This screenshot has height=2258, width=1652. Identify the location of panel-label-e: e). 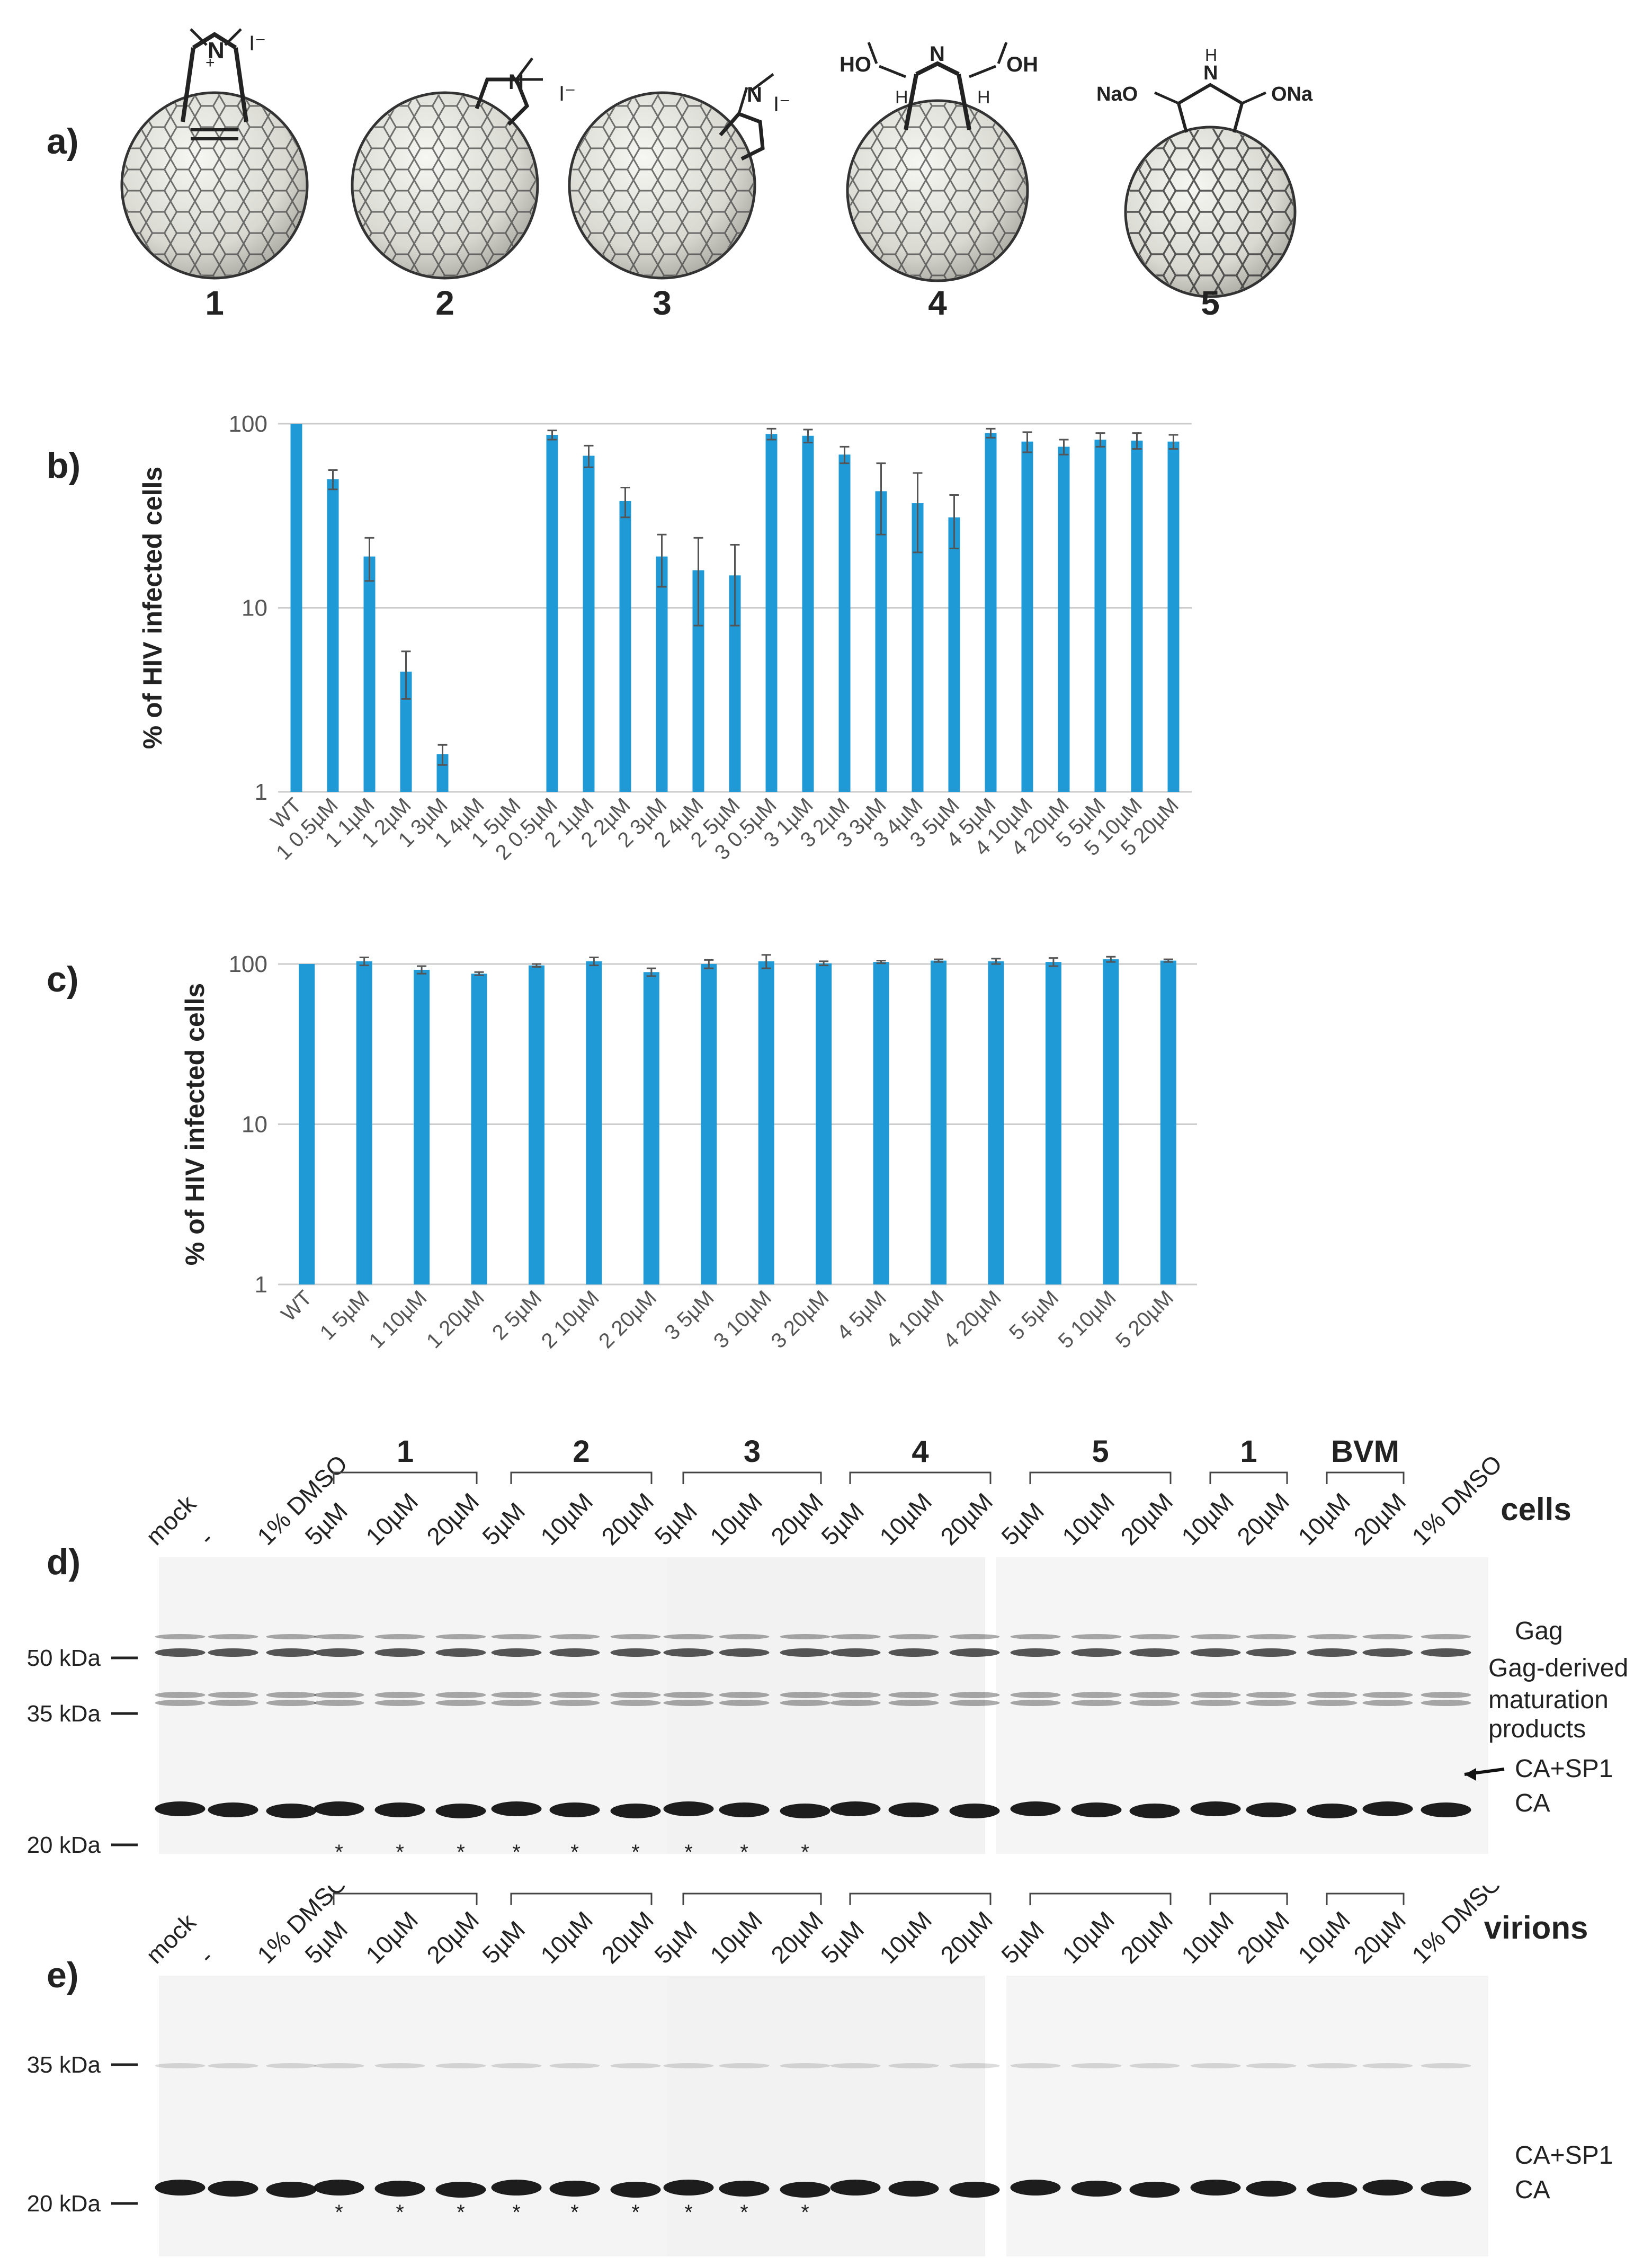
(63, 1975).